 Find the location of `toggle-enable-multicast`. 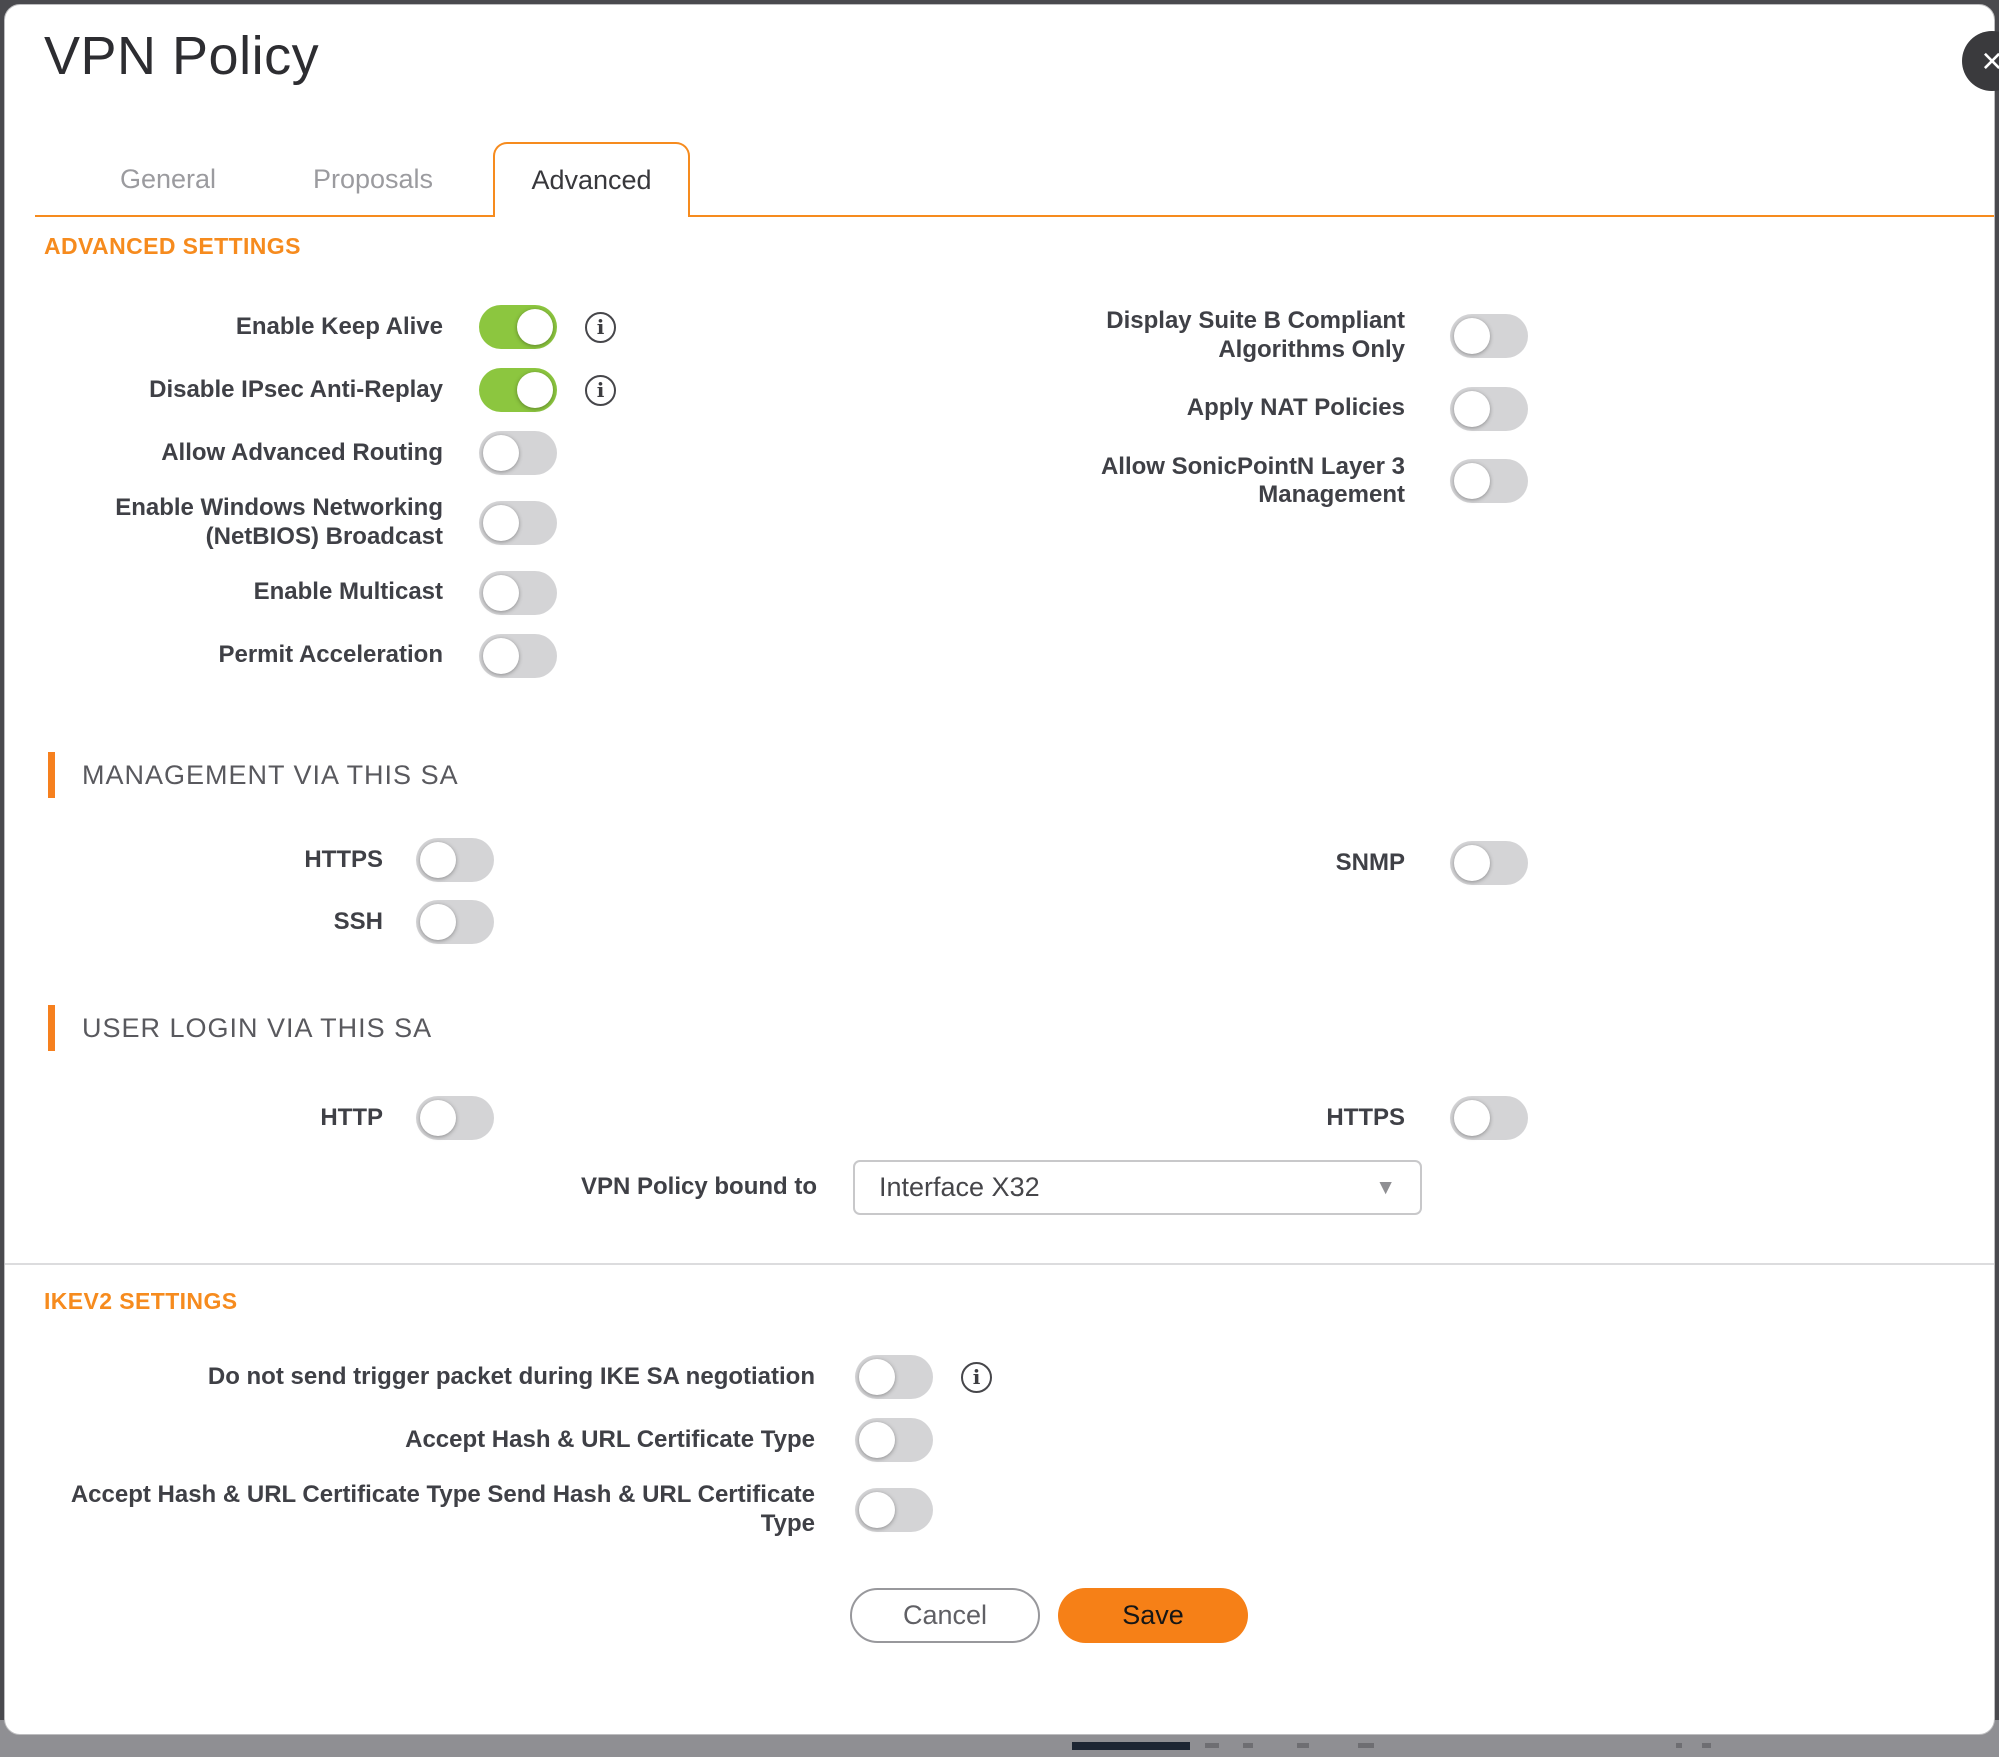

toggle-enable-multicast is located at coordinates (518, 592).